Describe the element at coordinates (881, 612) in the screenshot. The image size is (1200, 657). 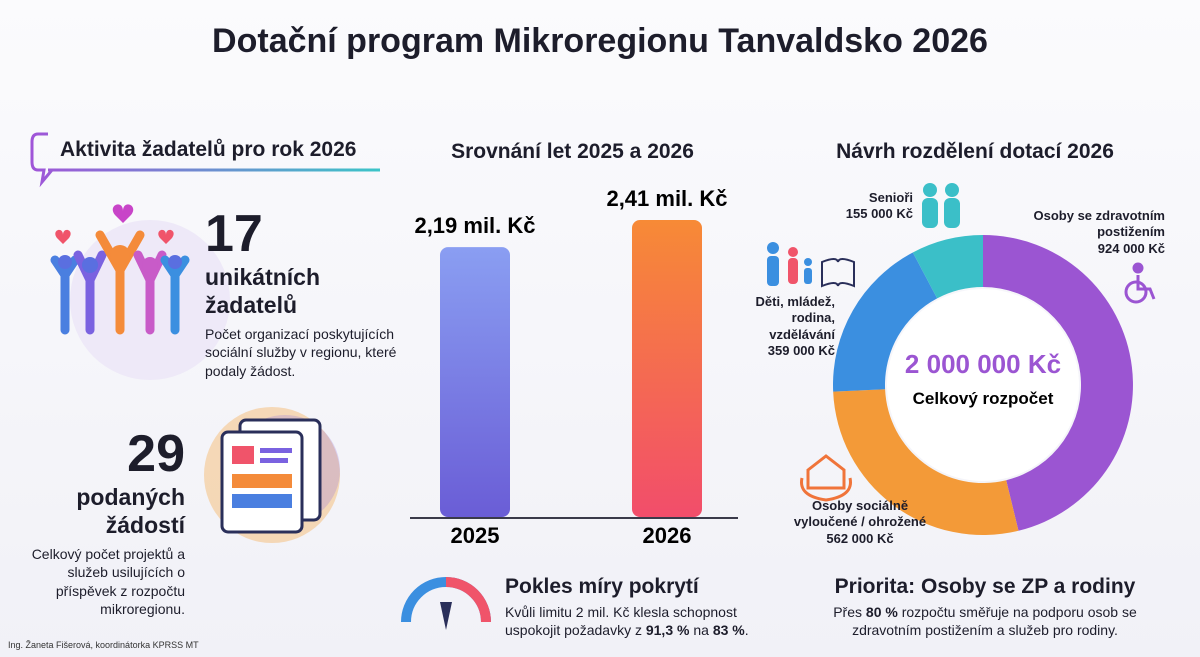
I see `text: 80 %` at that location.